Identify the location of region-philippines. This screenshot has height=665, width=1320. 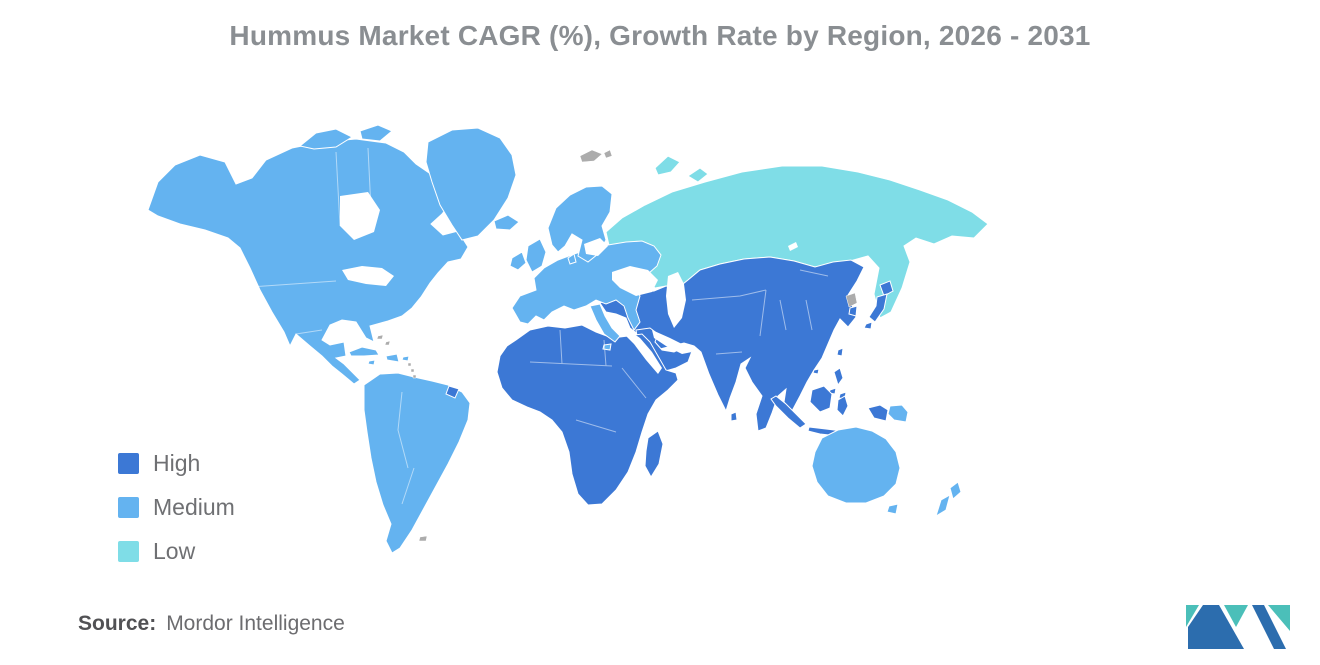
(838, 377).